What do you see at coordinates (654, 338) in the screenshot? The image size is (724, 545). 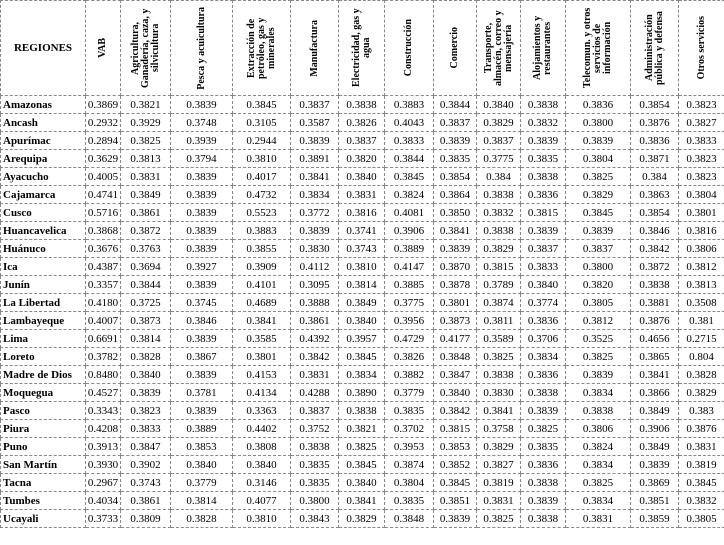 I see `value-cell: 0.4656` at bounding box center [654, 338].